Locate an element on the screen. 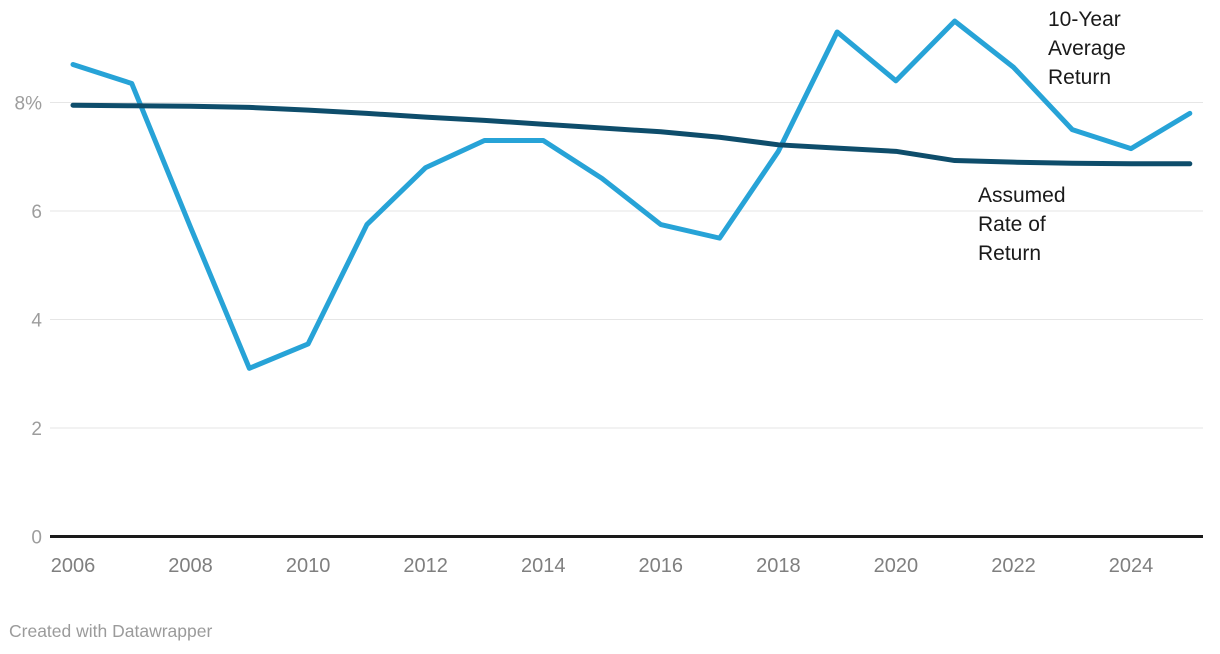 The height and width of the screenshot is (654, 1220). y-tick-label-8: 8% is located at coordinates (29, 104).